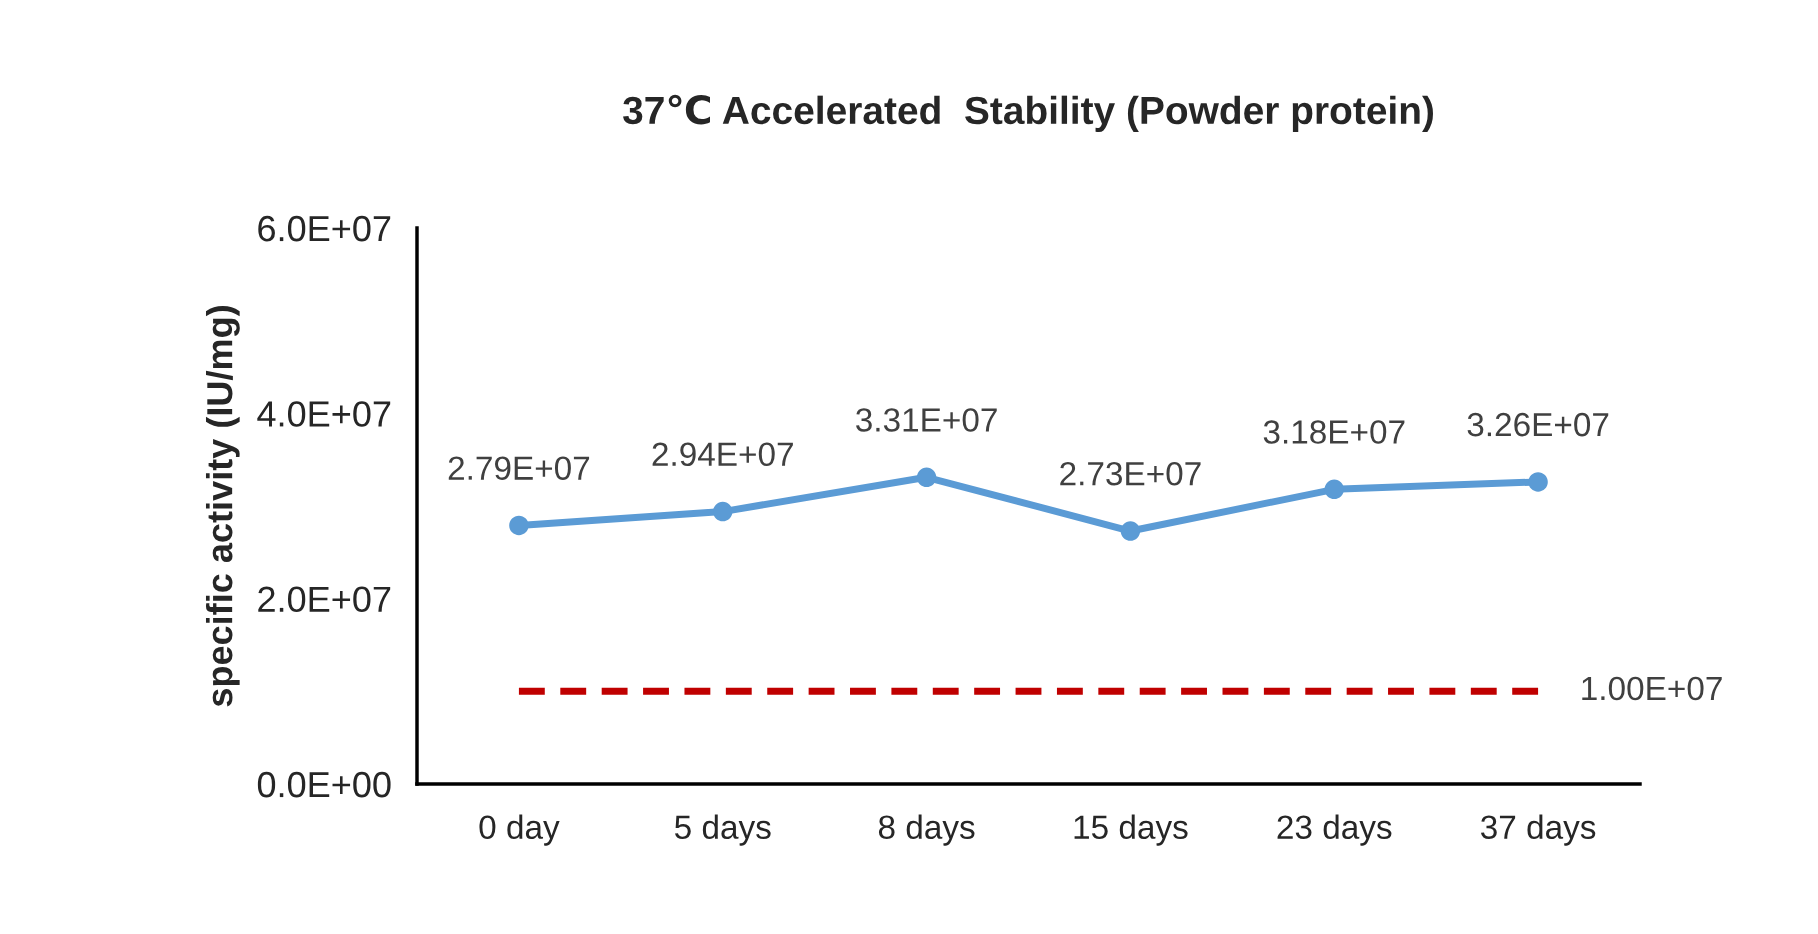  I want to click on data-label: 3.26E+07, so click(1538, 424).